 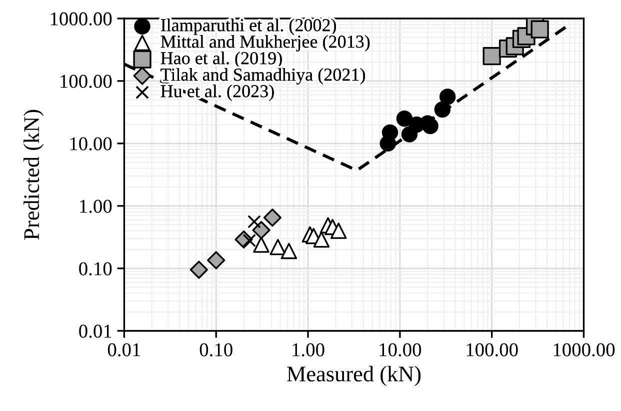 What do you see at coordinates (584, 349) in the screenshot?
I see `x-tick-label: 1000.00` at bounding box center [584, 349].